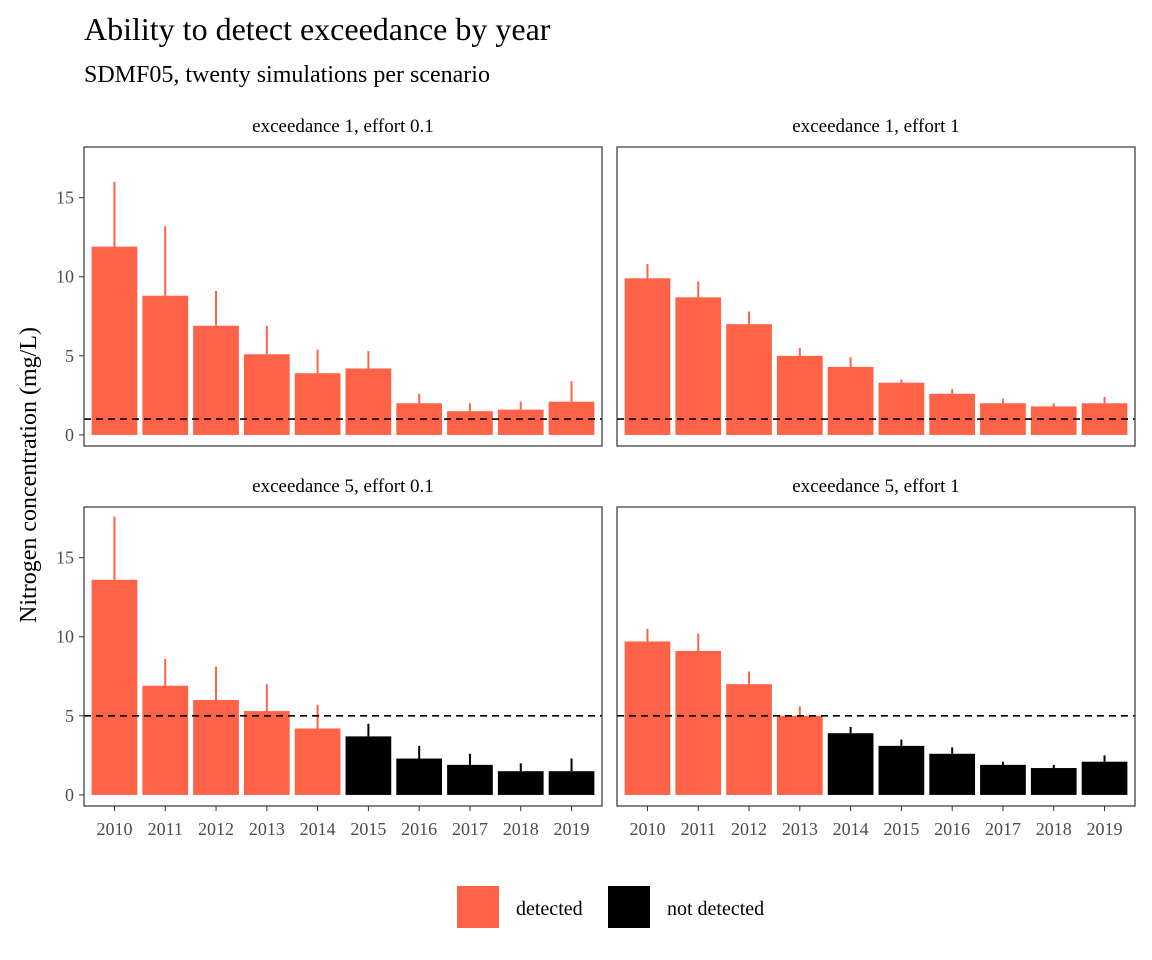  Describe the element at coordinates (343, 126) in the screenshot. I see `panel-strip-label: exceedance 1, effort 0.1` at that location.